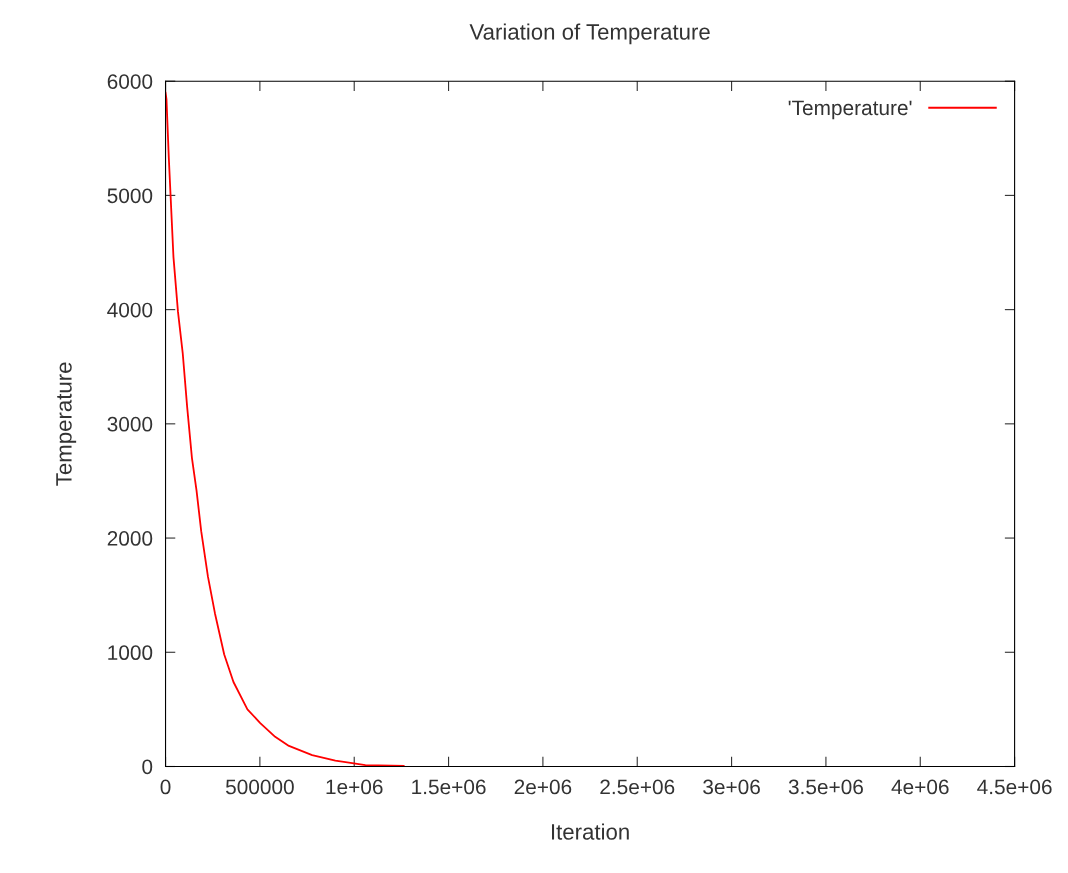 This screenshot has width=1068, height=873. Describe the element at coordinates (130, 653) in the screenshot. I see `y-tick-label: 1000` at that location.